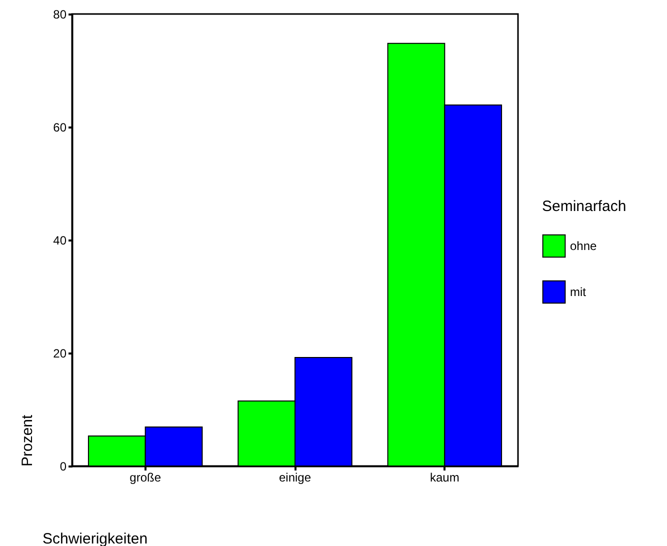 The height and width of the screenshot is (546, 667). I want to click on legend-label: ohne, so click(584, 246).